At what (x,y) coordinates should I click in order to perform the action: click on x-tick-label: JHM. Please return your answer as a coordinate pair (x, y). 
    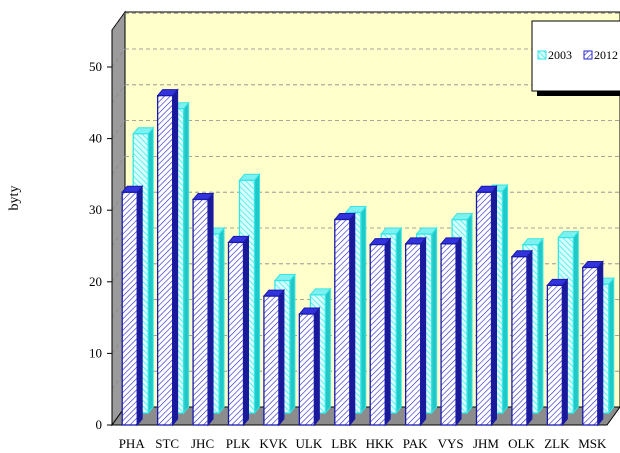
    Looking at the image, I should click on (486, 443).